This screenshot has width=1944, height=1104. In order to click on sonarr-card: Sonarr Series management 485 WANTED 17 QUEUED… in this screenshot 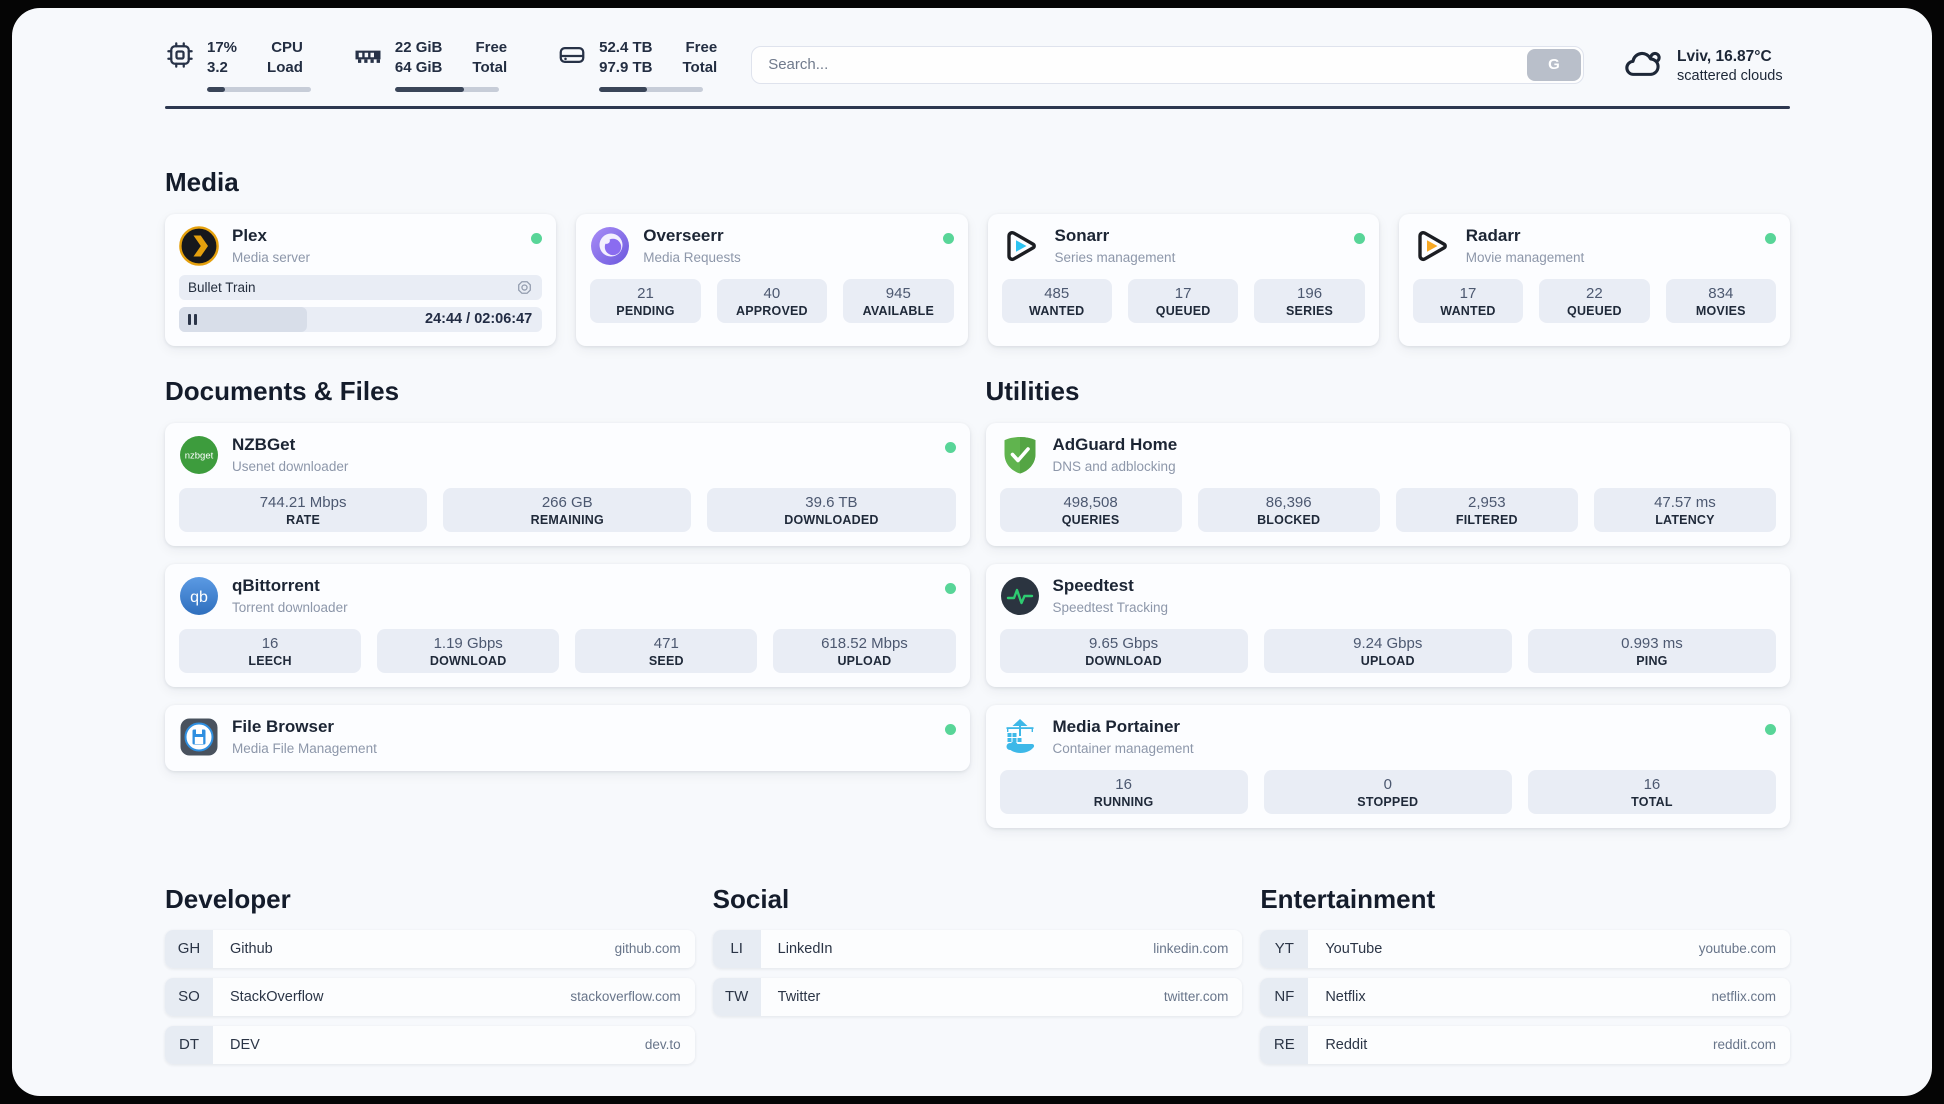, I will do `click(1183, 279)`.